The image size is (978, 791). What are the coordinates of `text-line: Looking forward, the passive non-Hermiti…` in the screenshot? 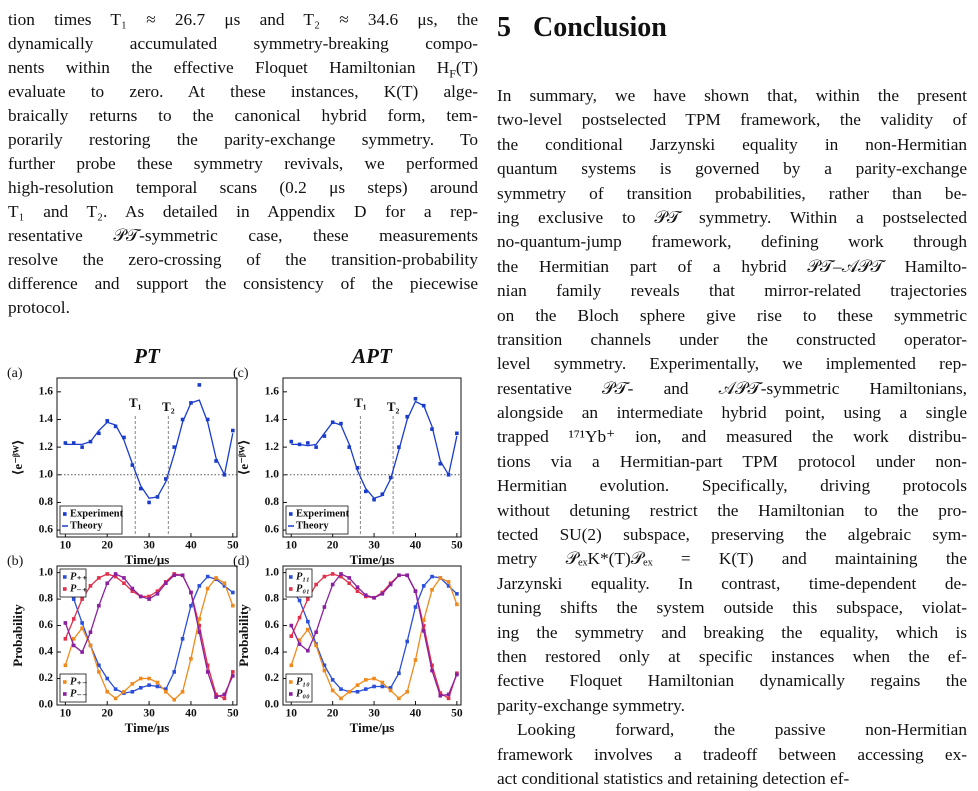 It's located at (742, 730).